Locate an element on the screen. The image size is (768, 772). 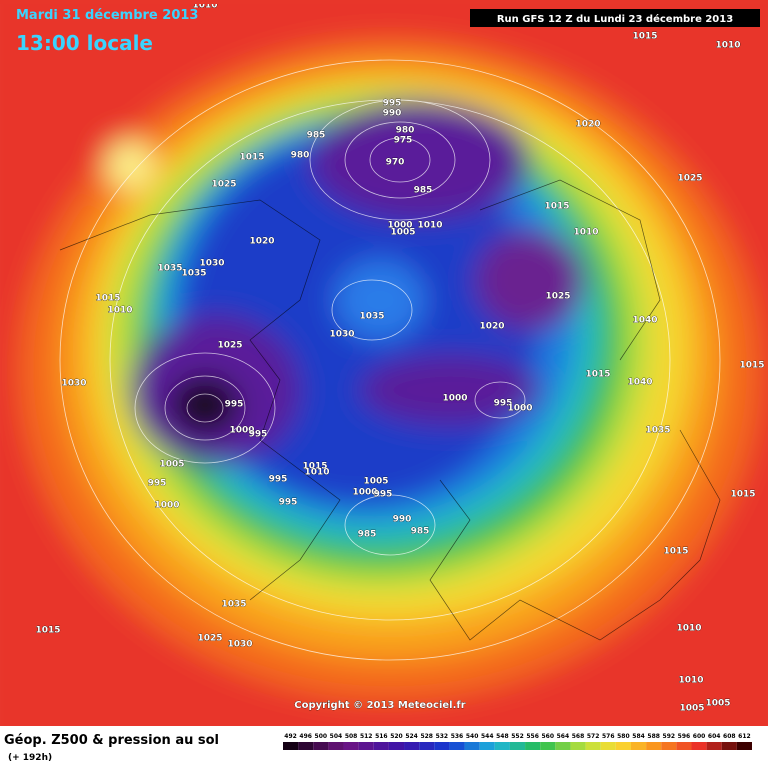
colorbar-label: 504 is located at coordinates (336, 736).